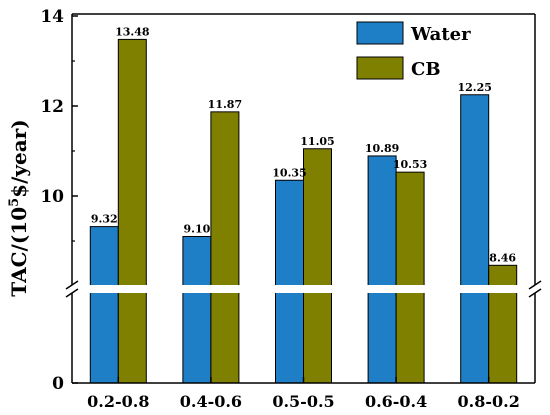 The width and height of the screenshot is (550, 415). Describe the element at coordinates (410, 277) in the screenshot. I see `bar-cb-0.6-0.4` at that location.